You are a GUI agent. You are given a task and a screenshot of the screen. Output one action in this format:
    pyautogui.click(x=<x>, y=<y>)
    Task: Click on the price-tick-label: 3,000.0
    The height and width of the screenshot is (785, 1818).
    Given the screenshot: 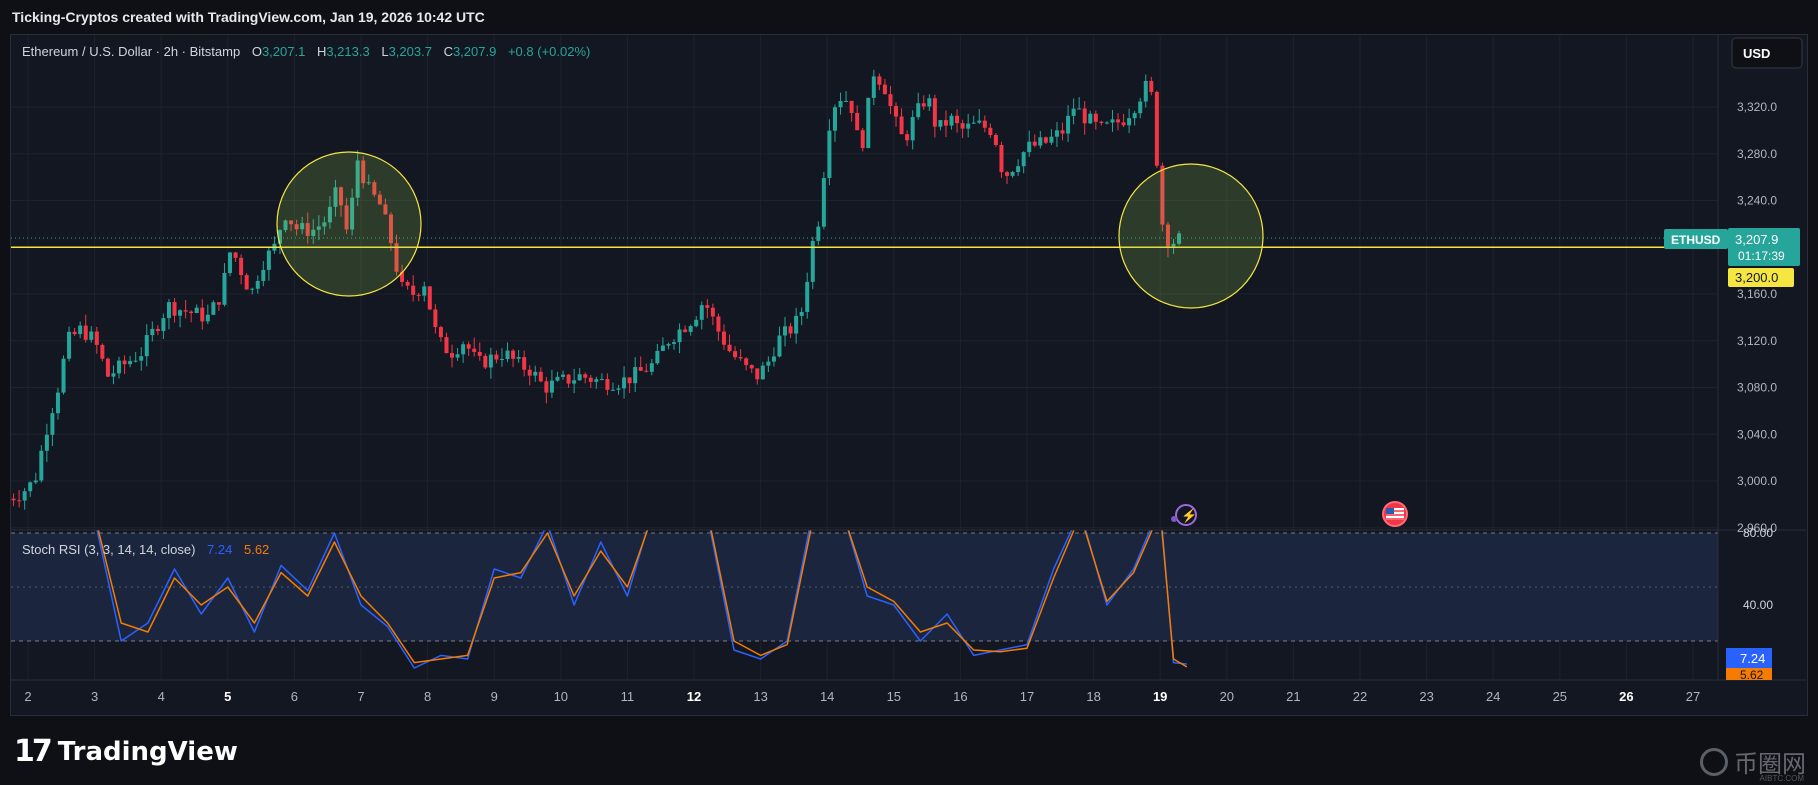 What is the action you would take?
    pyautogui.click(x=1757, y=481)
    